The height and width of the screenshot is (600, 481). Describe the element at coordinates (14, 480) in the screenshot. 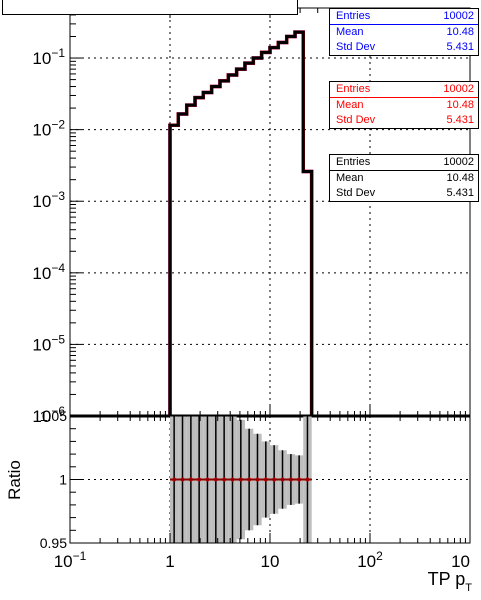

I see `ratio-y-axis-label: Ratio` at that location.